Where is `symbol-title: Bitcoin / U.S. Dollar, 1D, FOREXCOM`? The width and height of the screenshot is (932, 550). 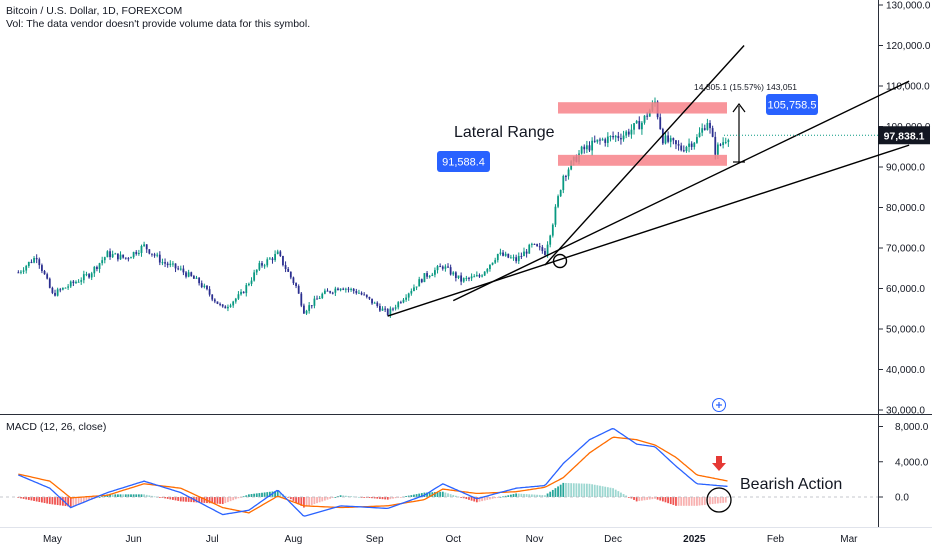 symbol-title: Bitcoin / U.S. Dollar, 1D, FOREXCOM is located at coordinates (94, 11).